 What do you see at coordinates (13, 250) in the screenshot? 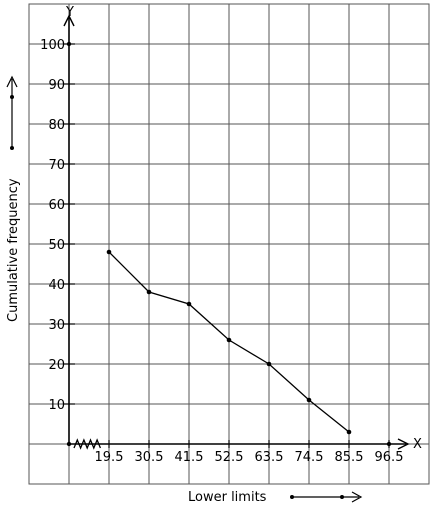
I see `y-axis-label: Cumulative frequency` at bounding box center [13, 250].